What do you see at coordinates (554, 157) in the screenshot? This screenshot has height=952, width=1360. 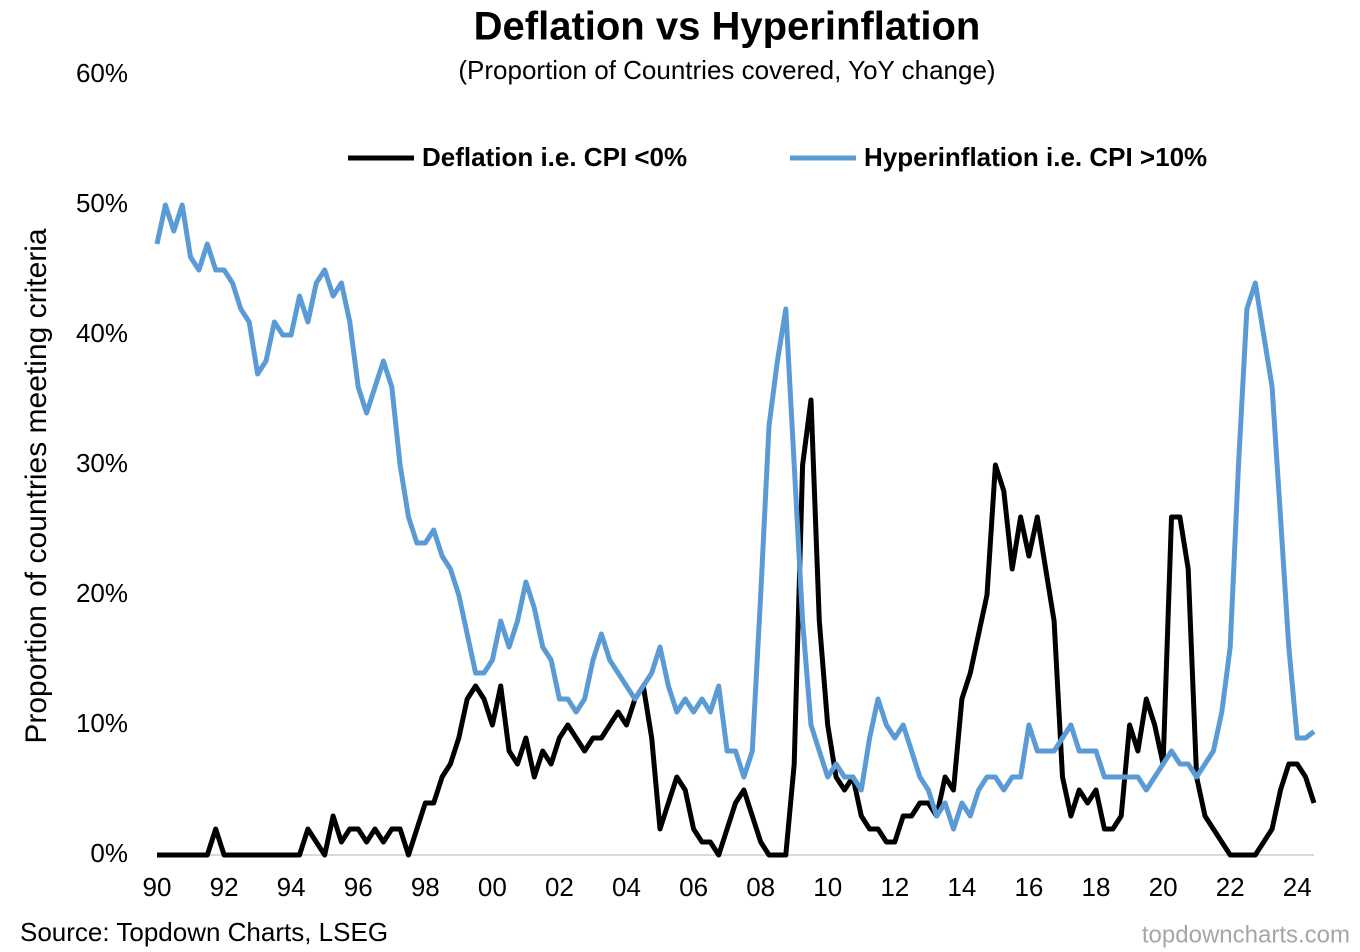 I see `legend-label: Deflation i.e. CPI <0%` at bounding box center [554, 157].